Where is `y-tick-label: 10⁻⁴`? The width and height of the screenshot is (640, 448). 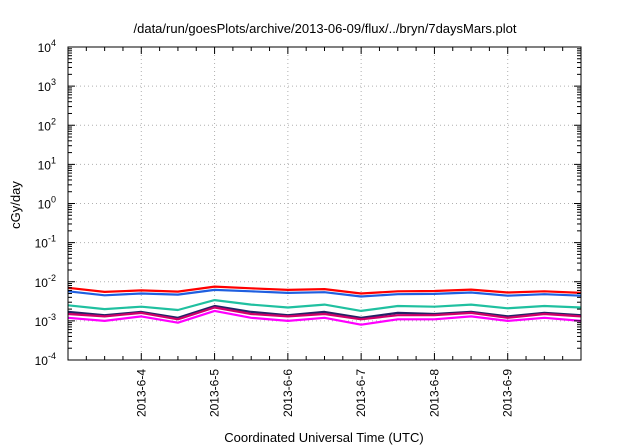
y-tick-label: 10⁻⁴ is located at coordinates (45, 359).